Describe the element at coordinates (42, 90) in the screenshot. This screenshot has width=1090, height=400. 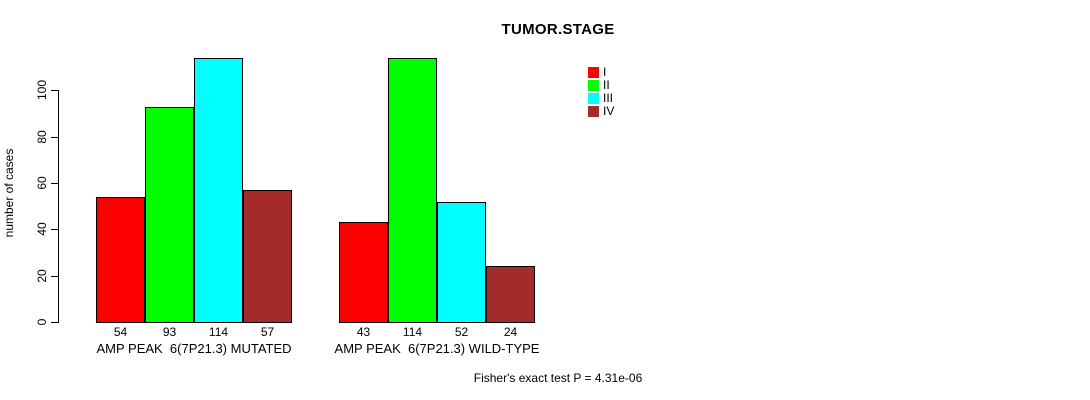
I see `y-tick-label: 100` at that location.